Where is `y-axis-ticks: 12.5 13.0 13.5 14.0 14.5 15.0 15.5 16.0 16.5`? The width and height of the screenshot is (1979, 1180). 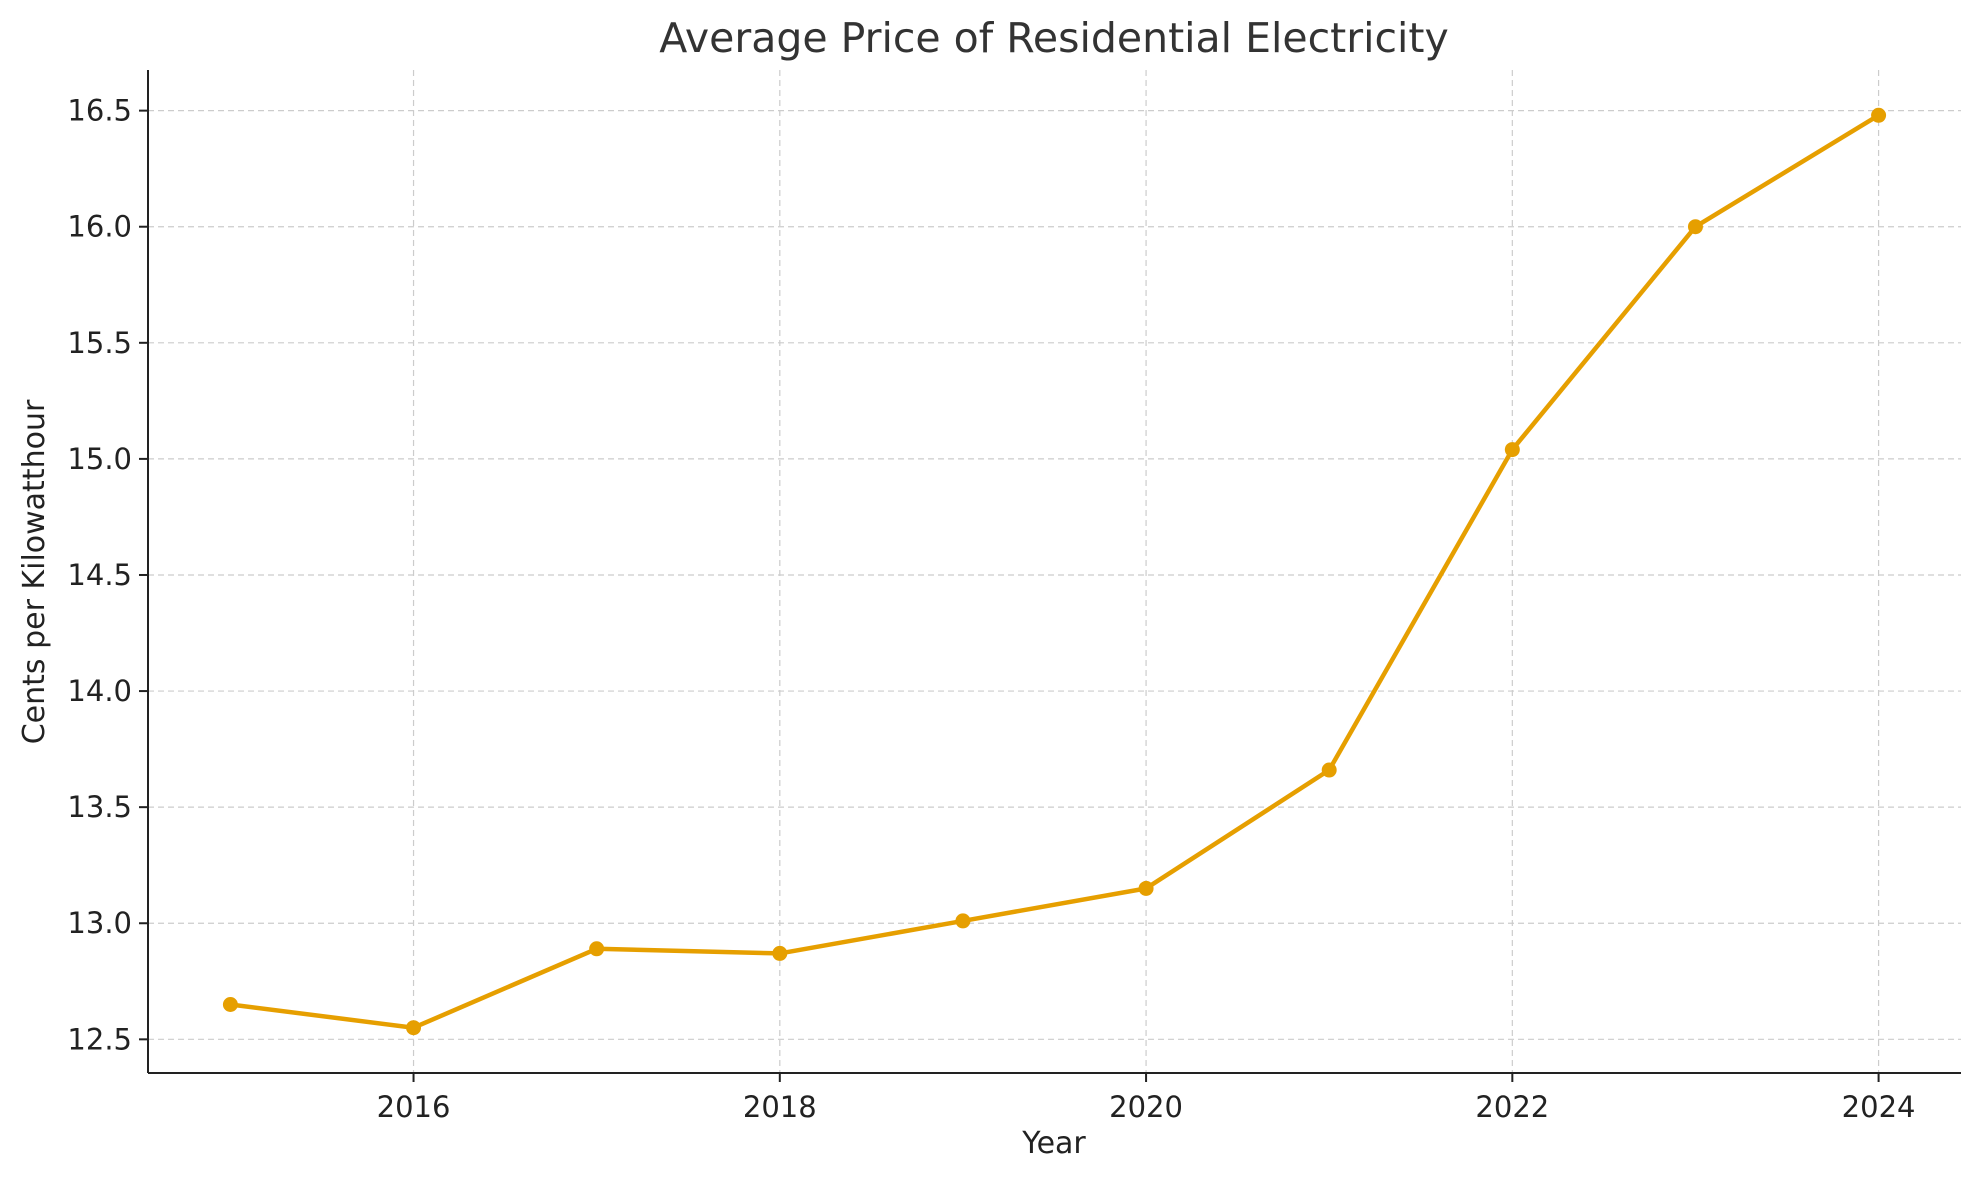 y-axis-ticks: 12.5 13.0 13.5 14.0 14.5 15.0 15.5 16.0 16.5 is located at coordinates (107, 575).